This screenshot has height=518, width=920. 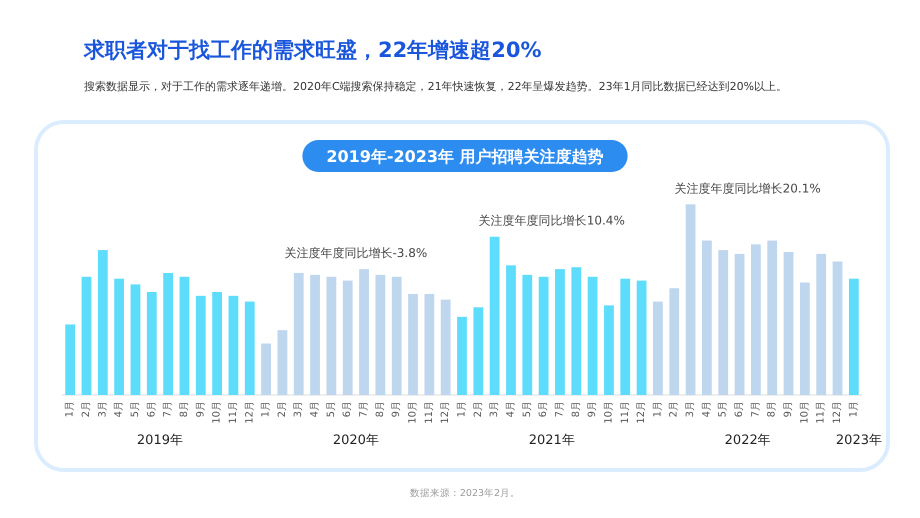 I want to click on source-note: 数据来源：2023年2月。, so click(x=465, y=493).